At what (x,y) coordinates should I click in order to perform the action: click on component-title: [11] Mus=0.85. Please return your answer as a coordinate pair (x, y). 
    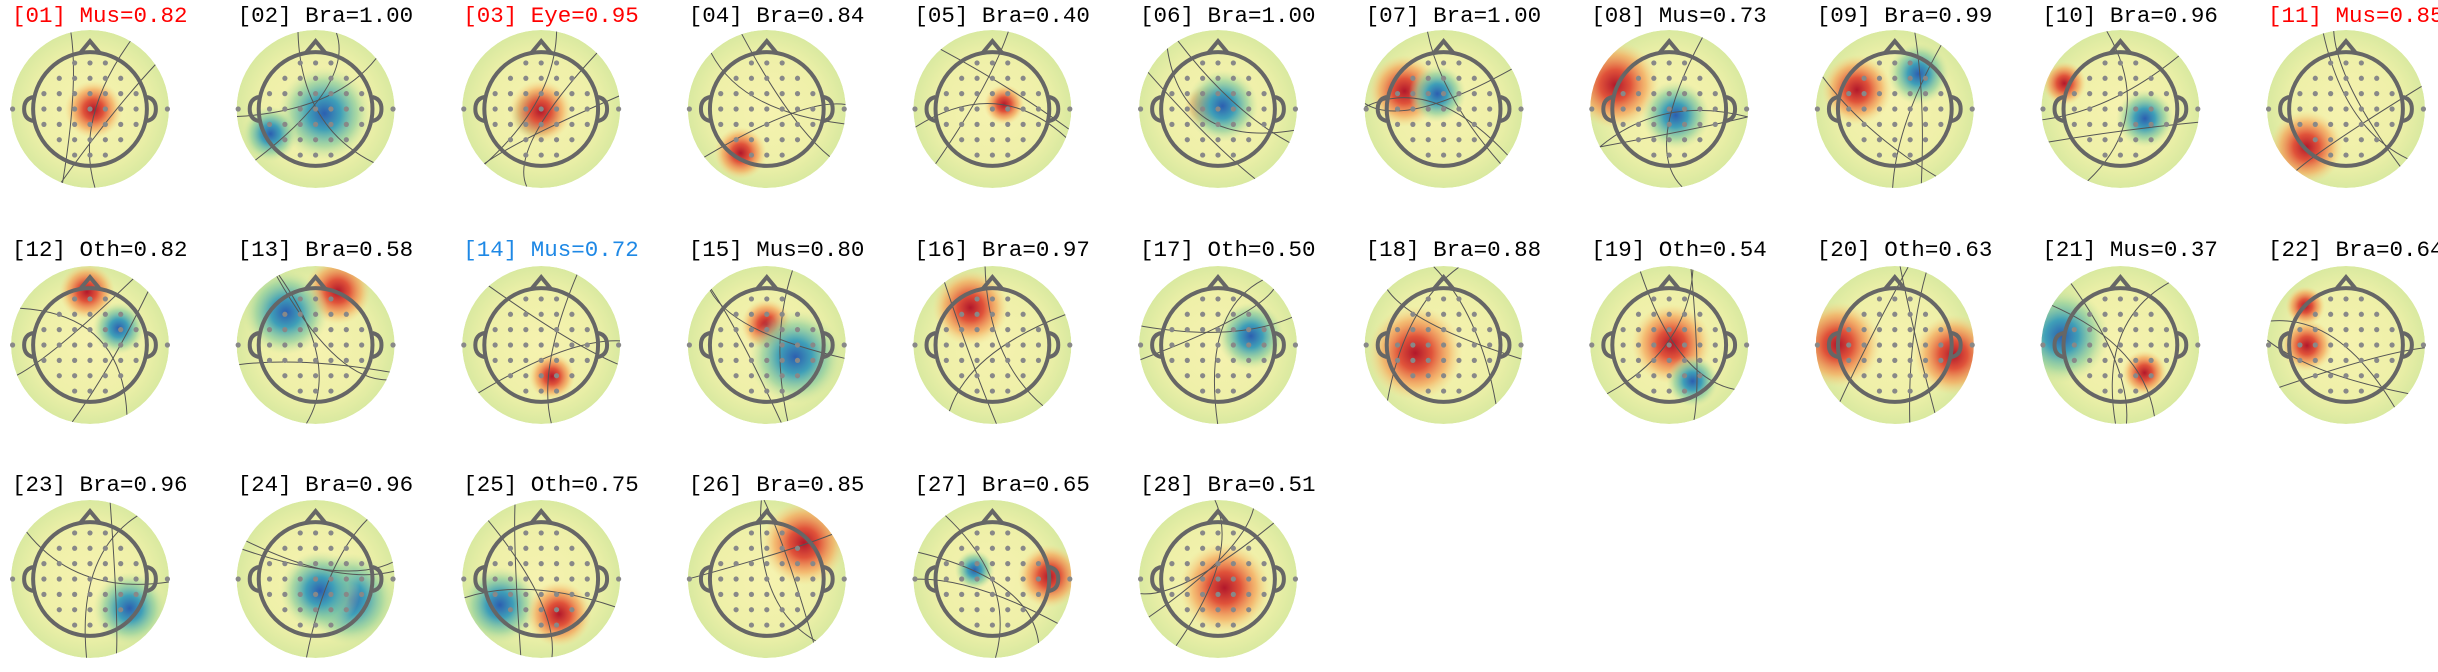
    Looking at the image, I should click on (2353, 16).